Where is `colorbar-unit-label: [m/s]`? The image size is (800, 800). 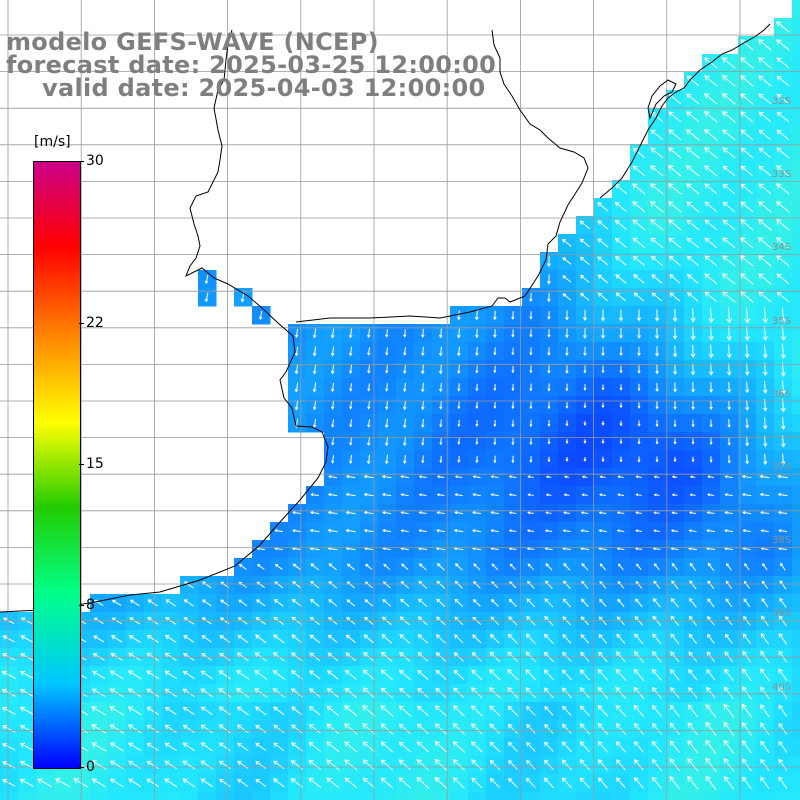 colorbar-unit-label: [m/s] is located at coordinates (52, 142).